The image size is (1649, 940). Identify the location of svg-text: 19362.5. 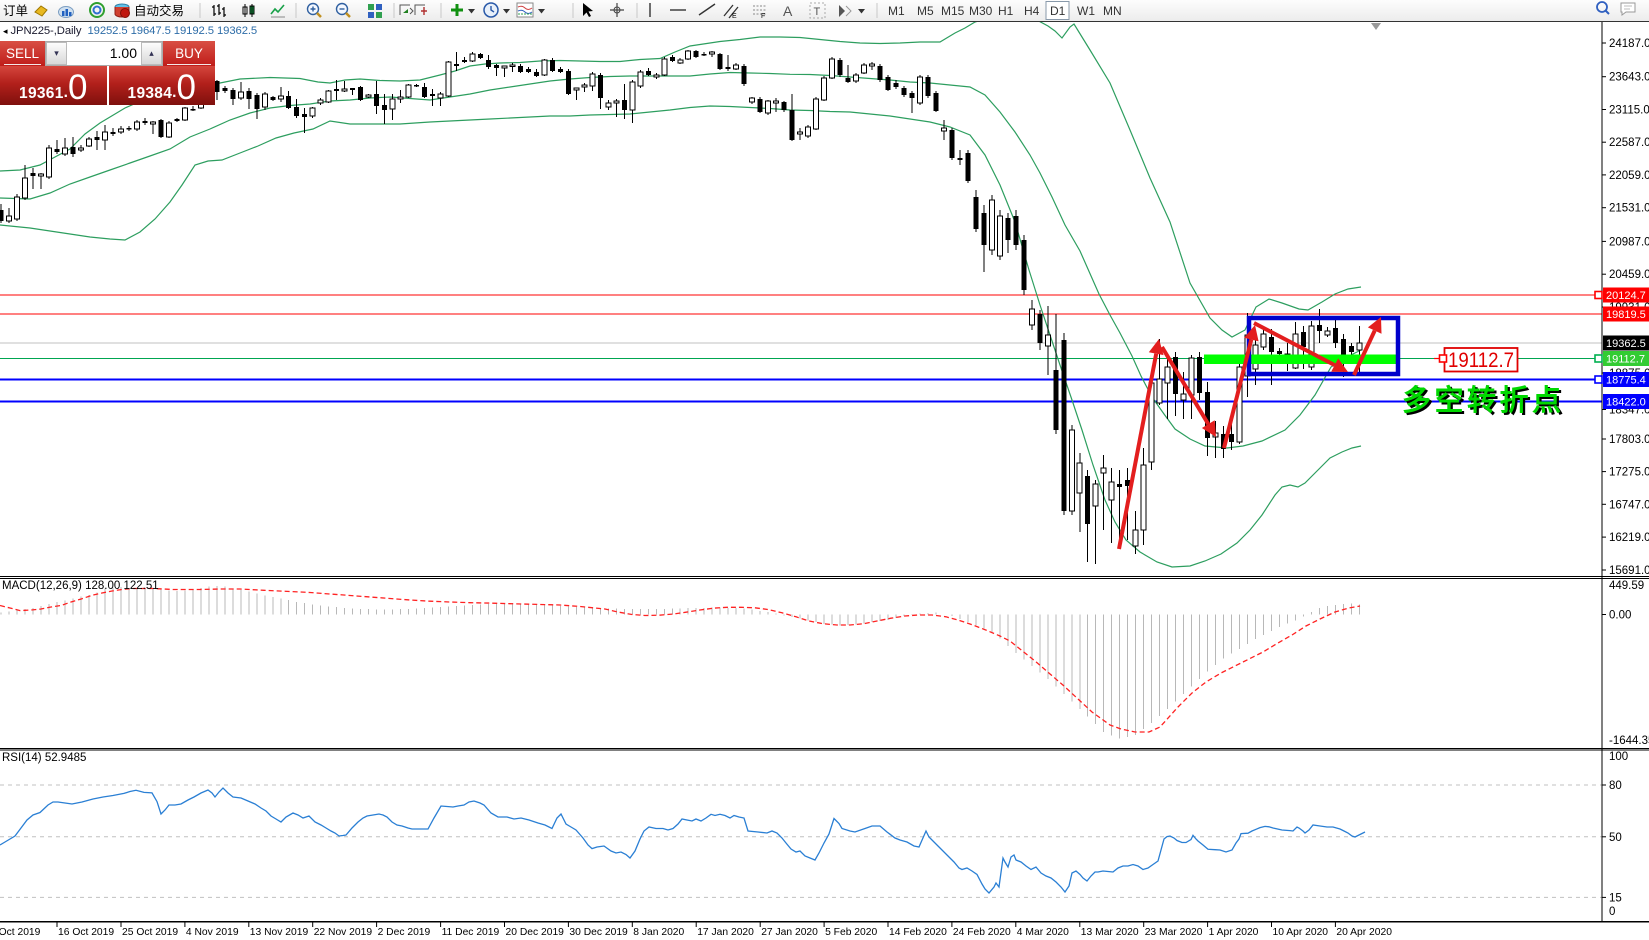
(1626, 344).